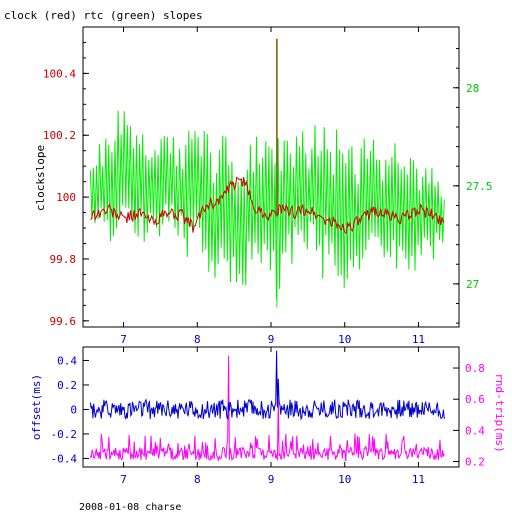 The image size is (512, 512). Describe the element at coordinates (344, 479) in the screenshot. I see `bottom-x-tick-label: 10` at that location.